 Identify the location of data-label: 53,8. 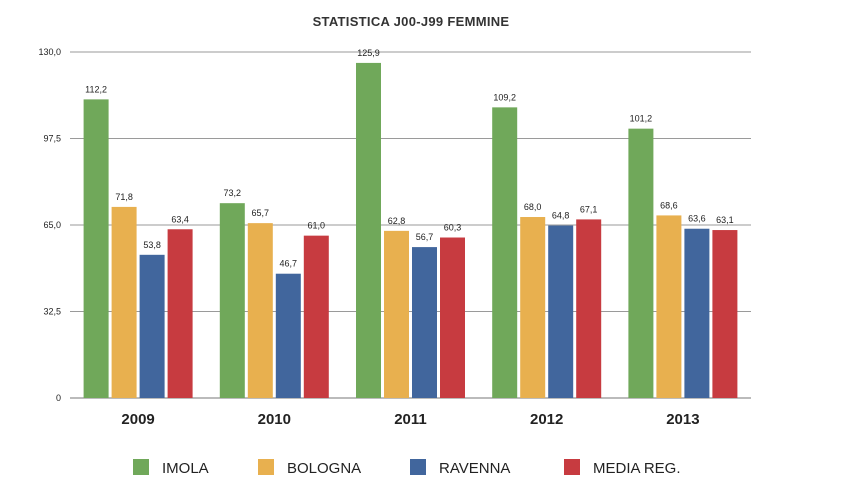
(152, 245).